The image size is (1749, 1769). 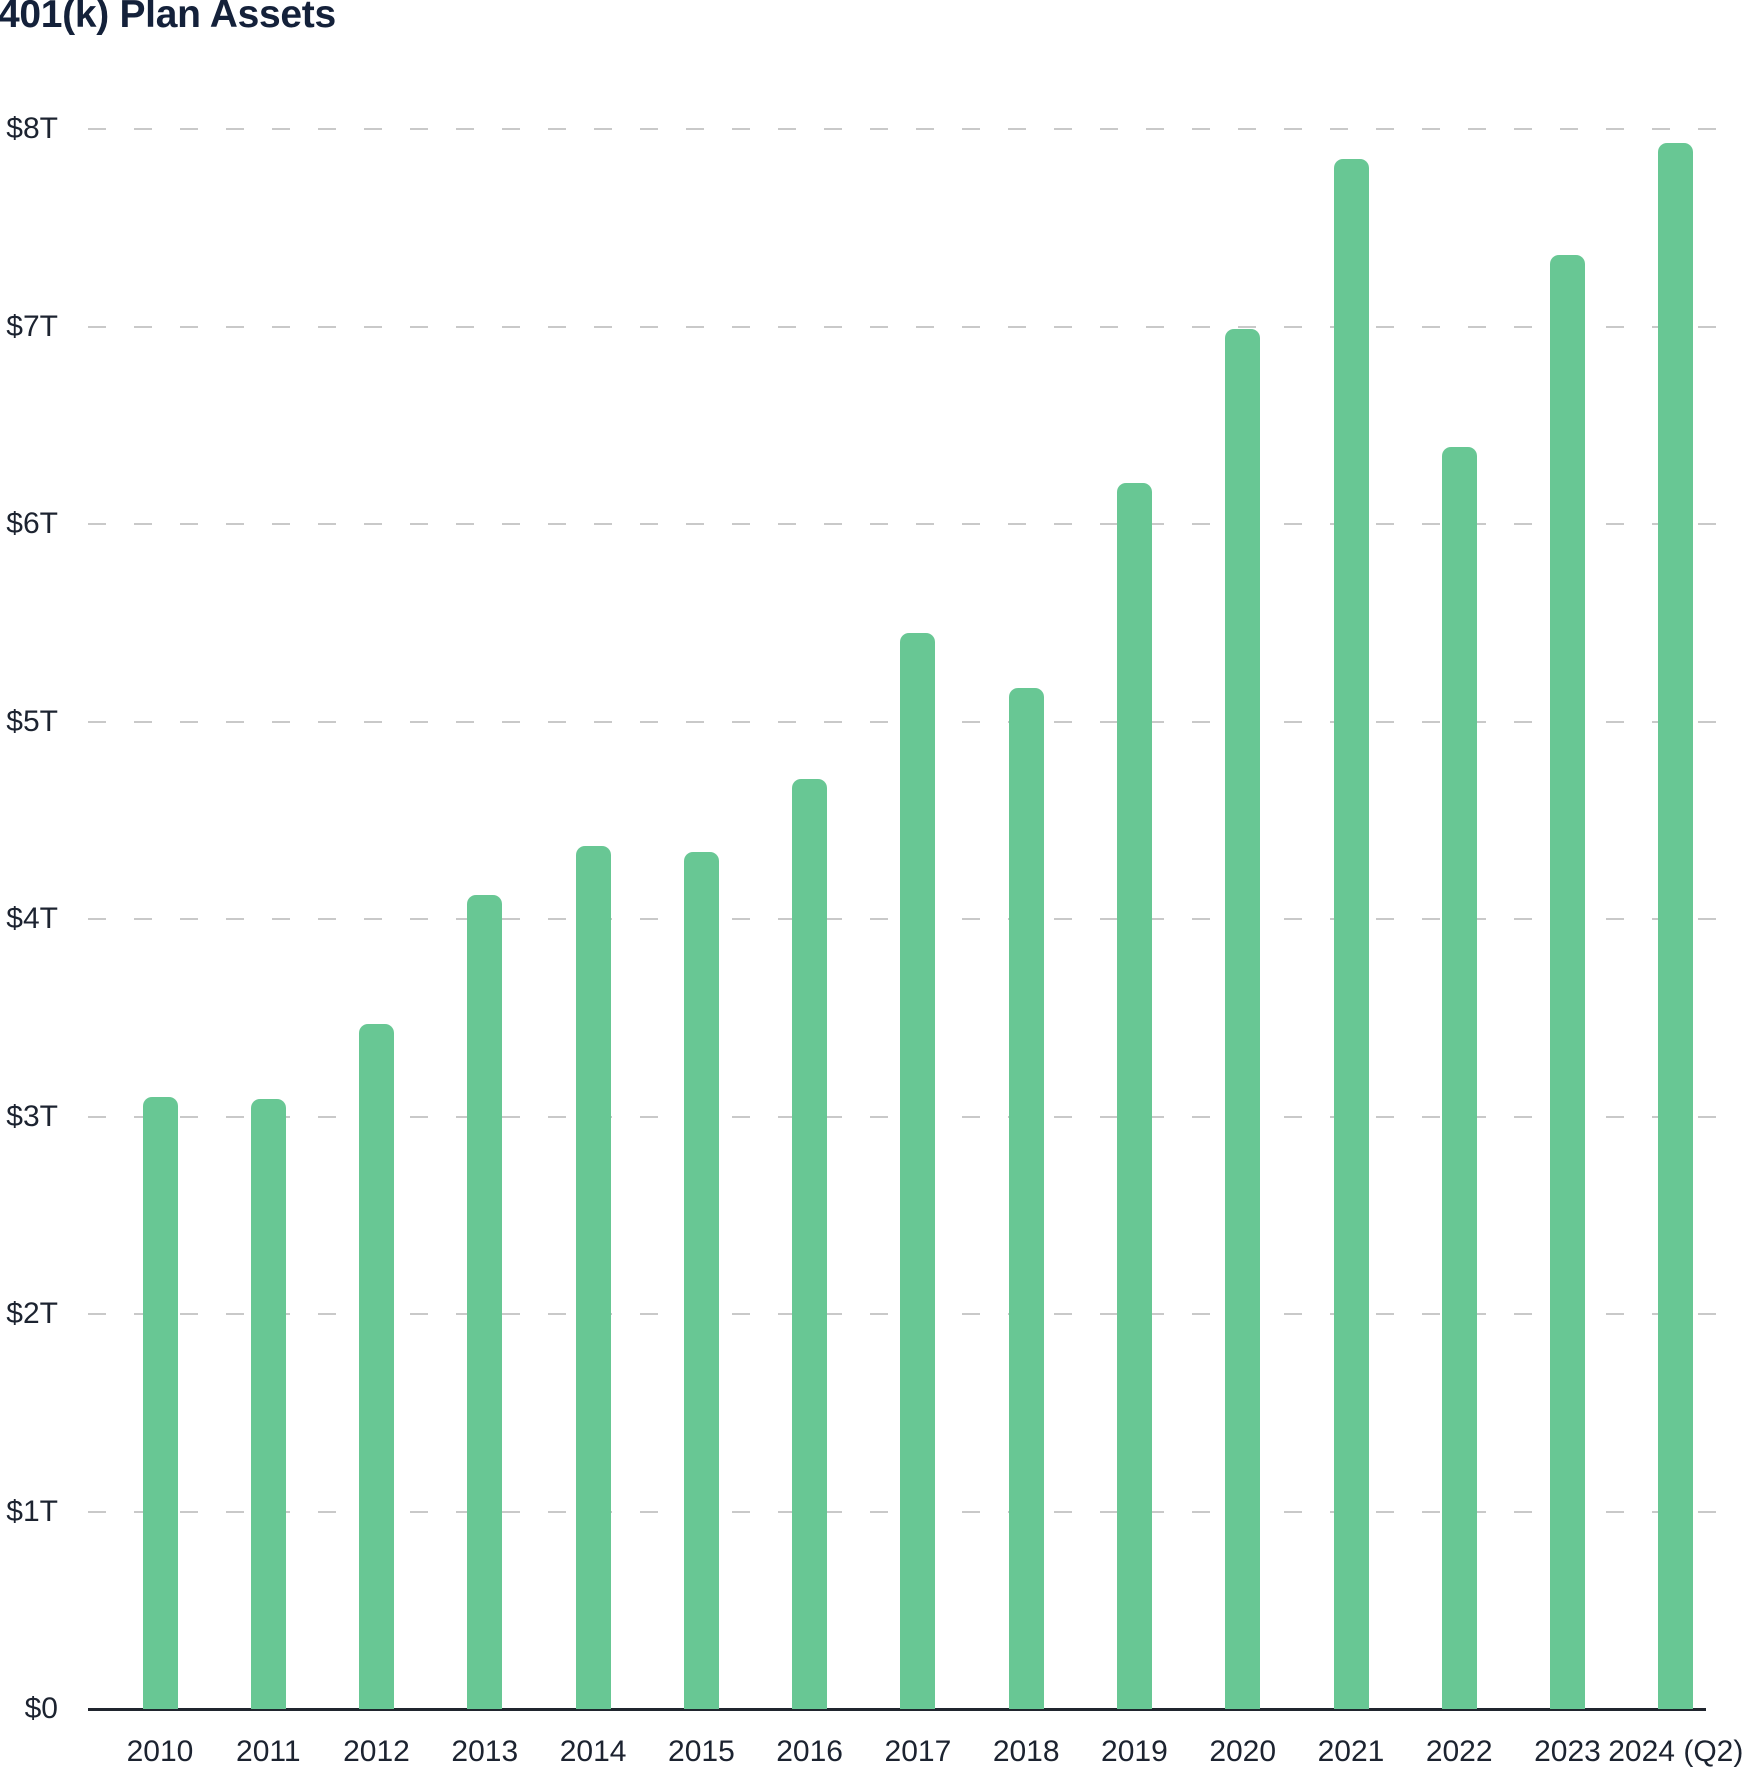 What do you see at coordinates (593, 1277) in the screenshot?
I see `bar-2014` at bounding box center [593, 1277].